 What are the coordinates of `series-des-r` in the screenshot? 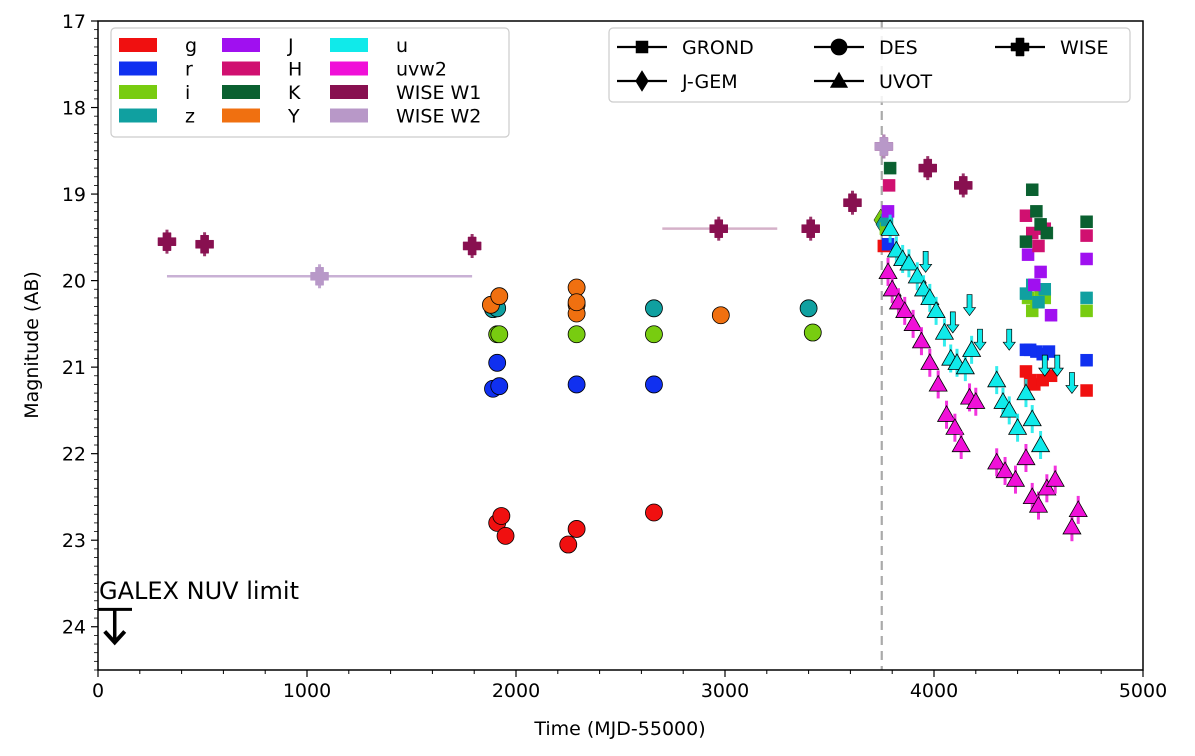 It's located at (573, 375).